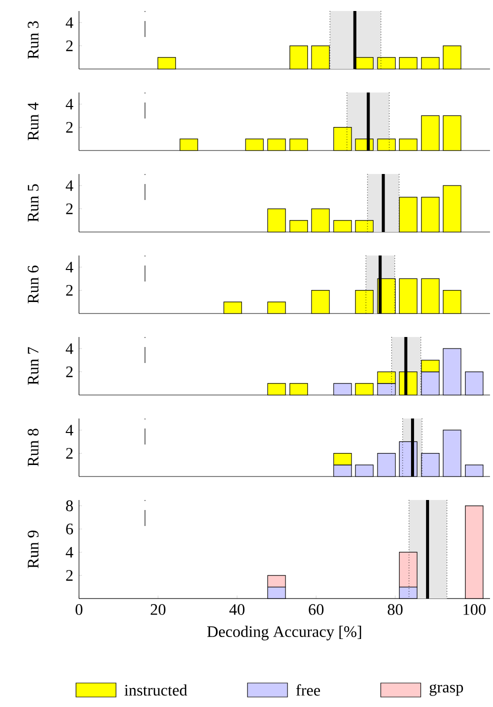 This screenshot has width=493, height=707. I want to click on x-axis-title: Decoding Accuracy [%], so click(284, 633).